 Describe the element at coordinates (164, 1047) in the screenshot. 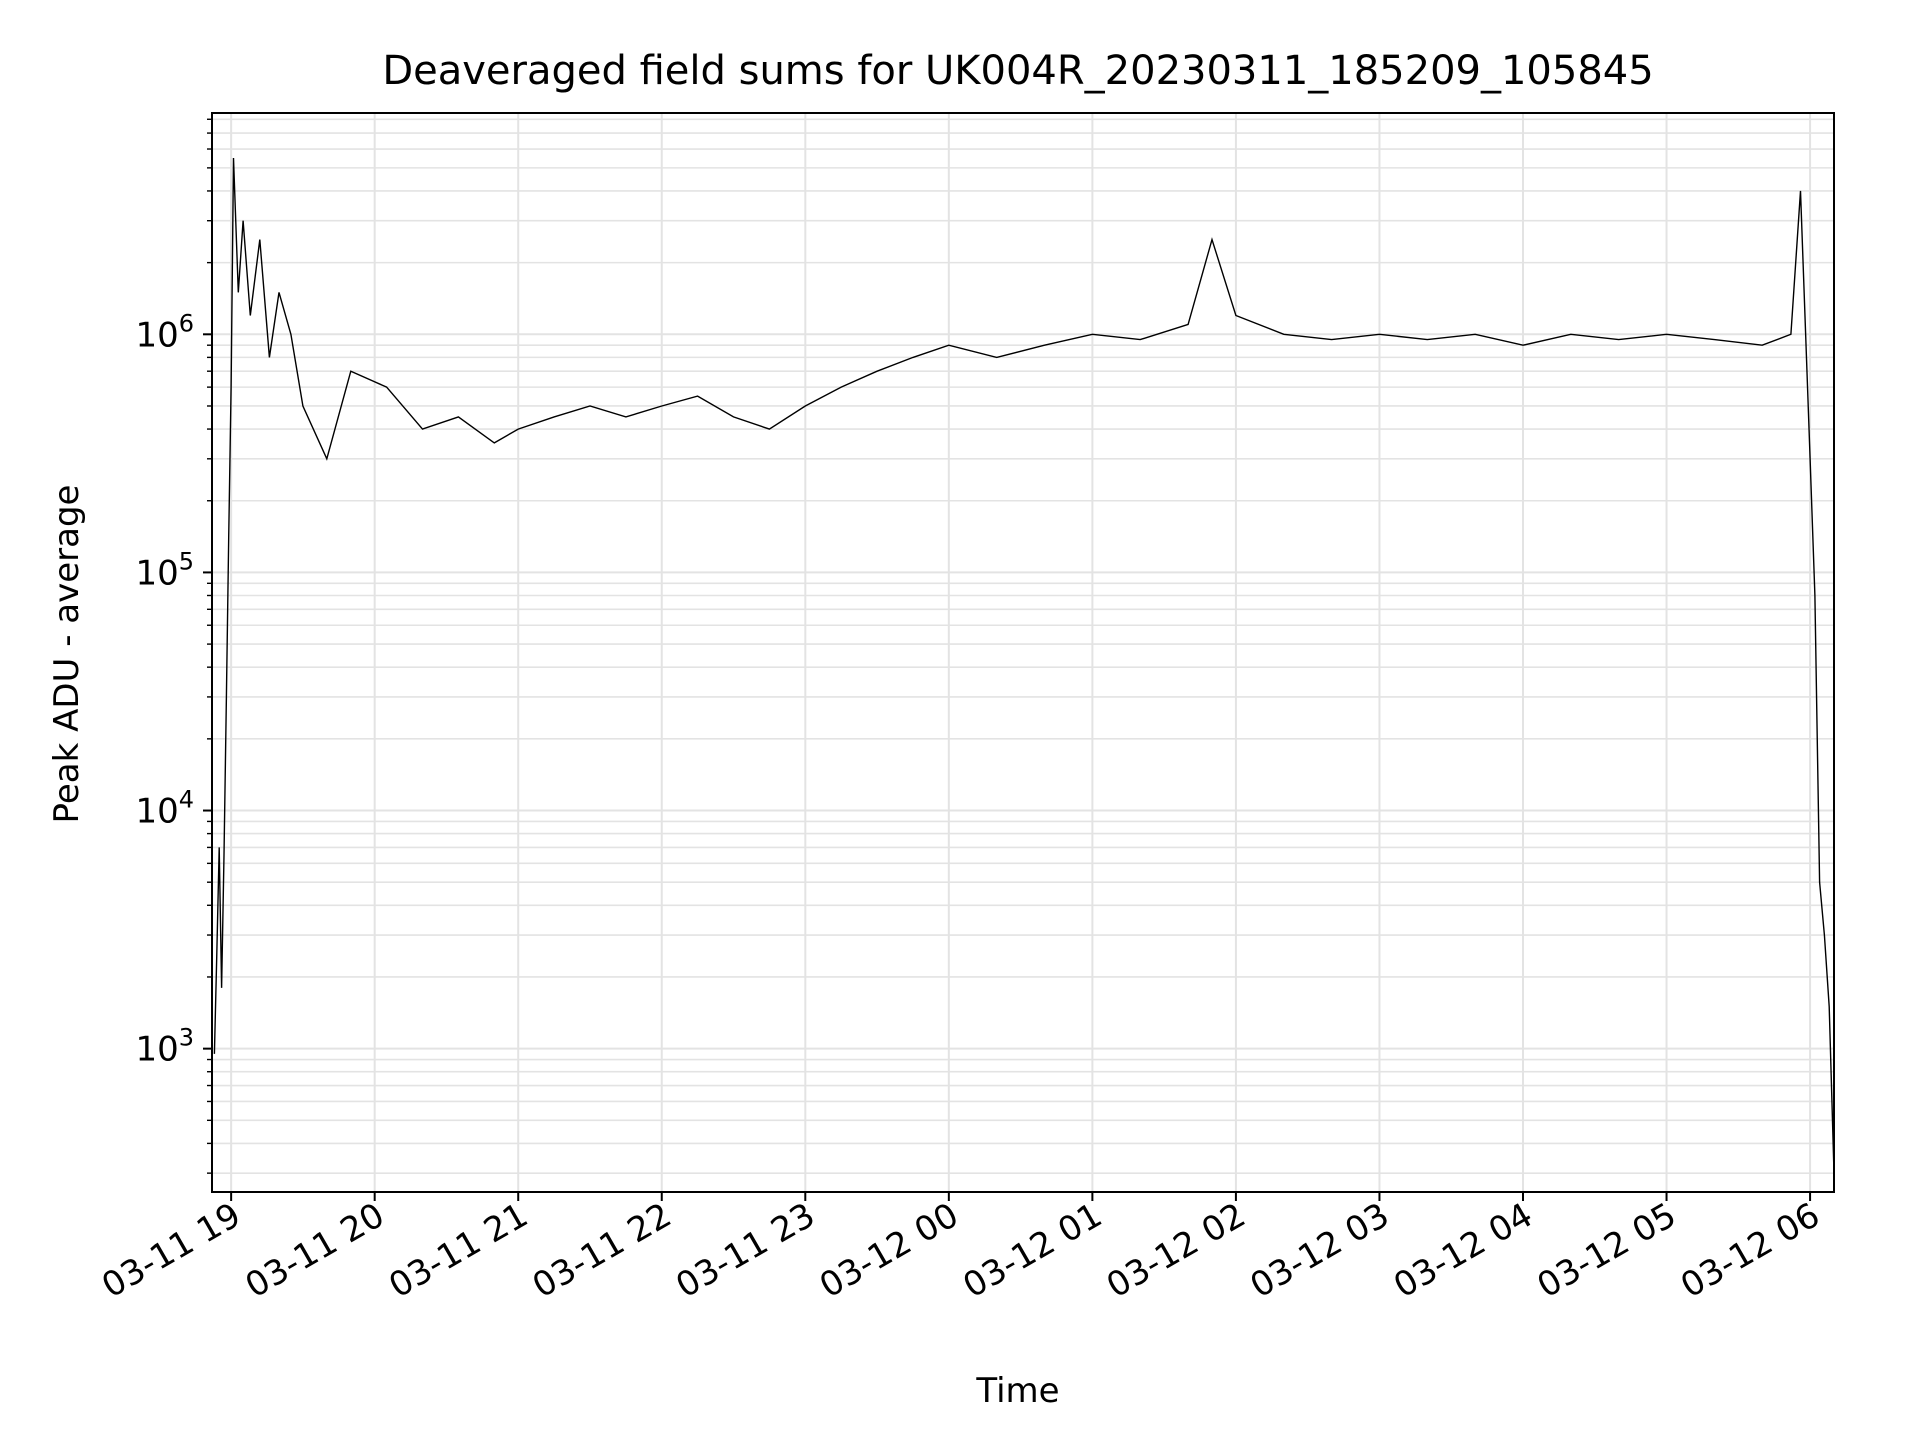

I see `y-tick-label: 10³` at that location.